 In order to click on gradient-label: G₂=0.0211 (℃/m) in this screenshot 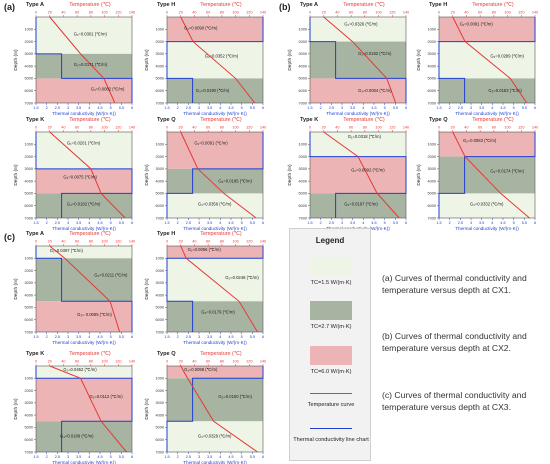, I will do `click(111, 275)`.